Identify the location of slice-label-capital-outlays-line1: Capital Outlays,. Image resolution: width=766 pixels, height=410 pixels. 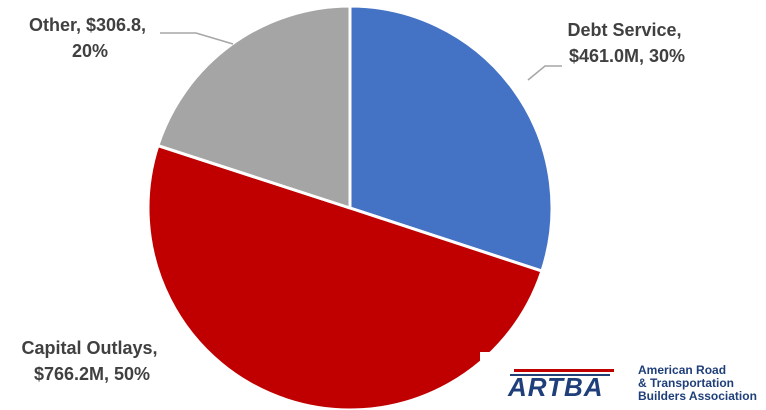
(89, 348).